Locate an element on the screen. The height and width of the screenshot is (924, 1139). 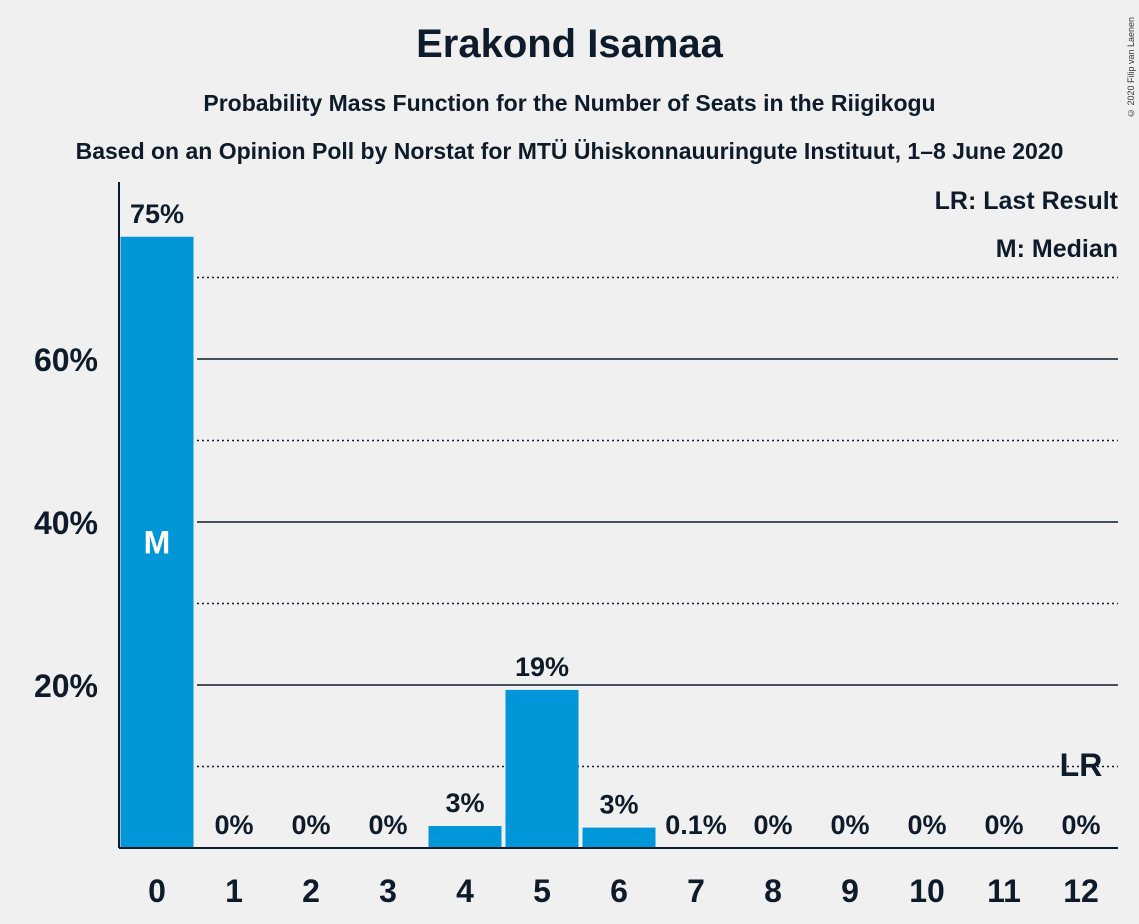
x-tick-label: 2 is located at coordinates (311, 891).